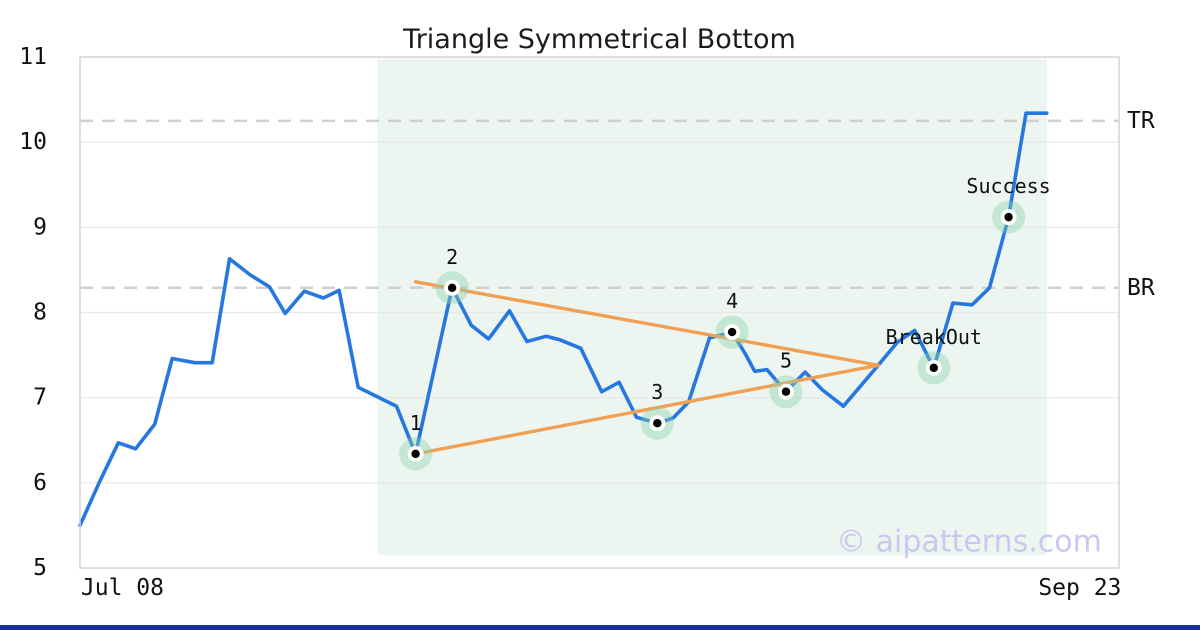 The image size is (1200, 630). Describe the element at coordinates (33, 142) in the screenshot. I see `y-tick-10: 10` at that location.